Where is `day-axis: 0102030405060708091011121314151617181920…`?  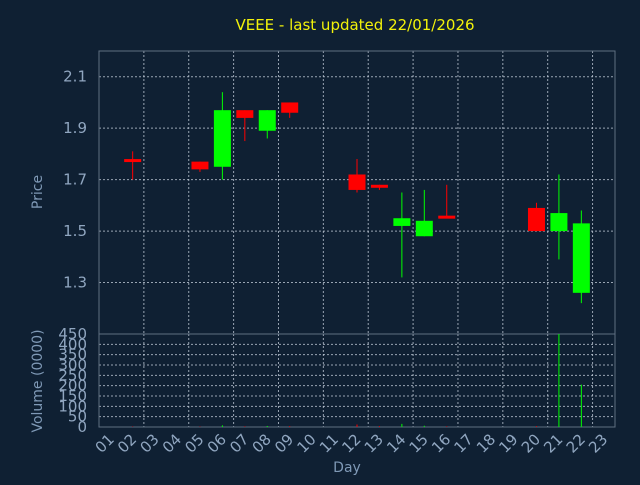
day-axis: 0102030405060708091011121314151617181920… is located at coordinates (352, 443).